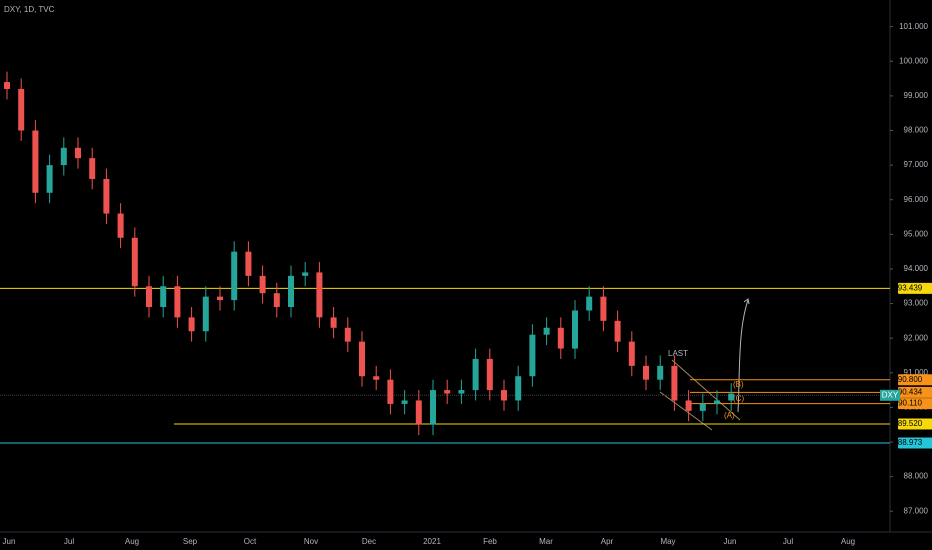 Image resolution: width=932 pixels, height=550 pixels. Describe the element at coordinates (910, 423) in the screenshot. I see `price-label: 89.520` at that location.